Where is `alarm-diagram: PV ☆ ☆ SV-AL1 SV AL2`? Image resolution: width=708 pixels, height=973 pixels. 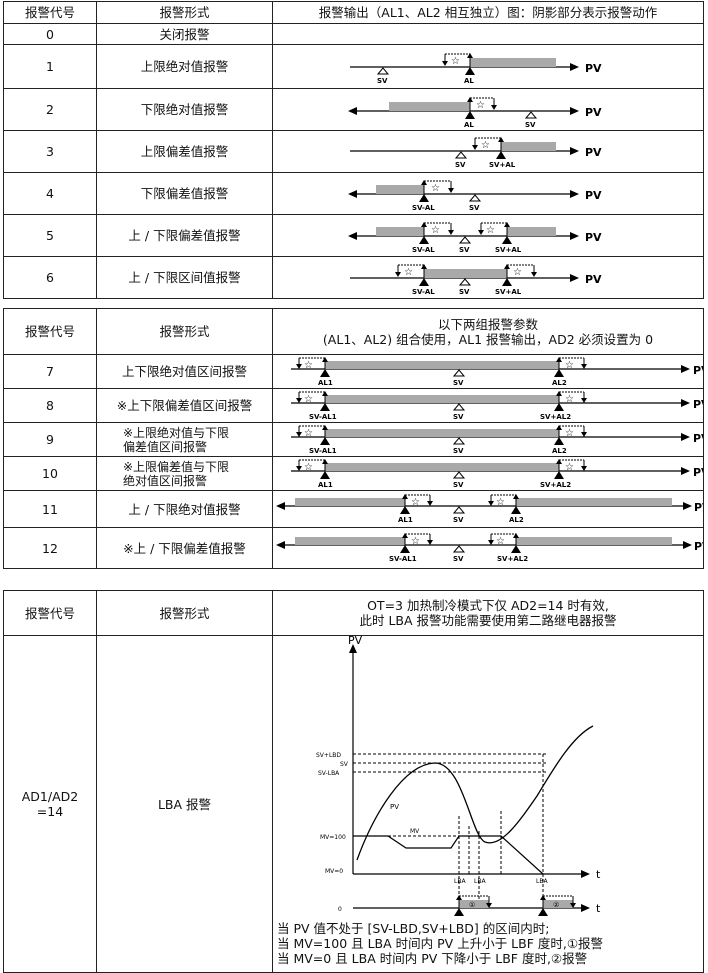 alarm-diagram: PV ☆ ☆ SV-AL1 SV AL2 is located at coordinates (488, 439).